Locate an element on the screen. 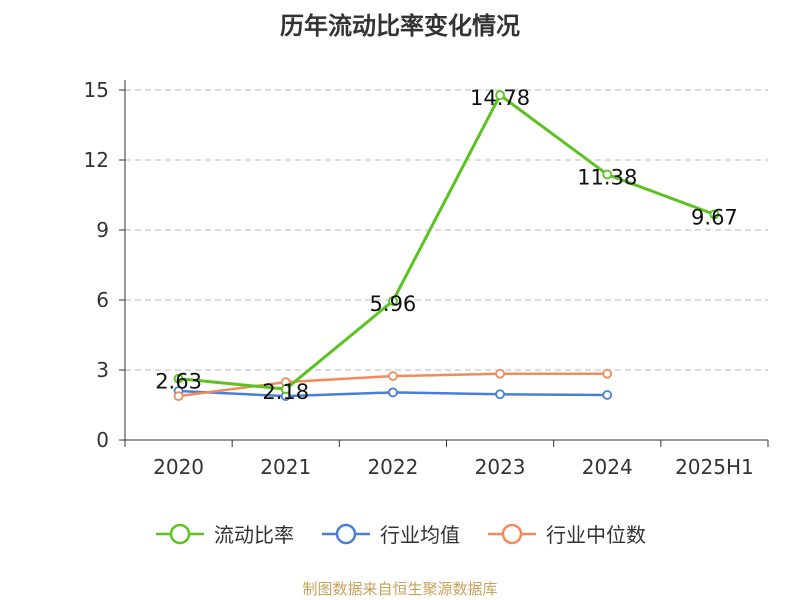 The image size is (800, 600). legend-label: 行业均值 is located at coordinates (420, 535).